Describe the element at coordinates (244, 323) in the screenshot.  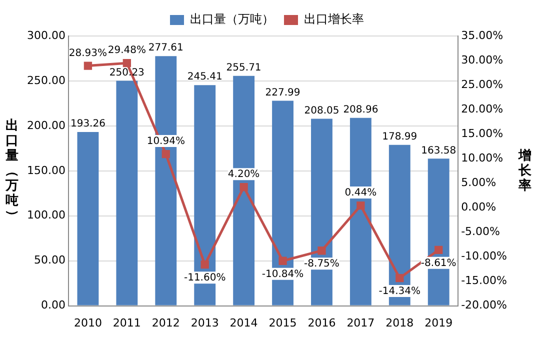
I see `x-tick-label: 2014` at that location.